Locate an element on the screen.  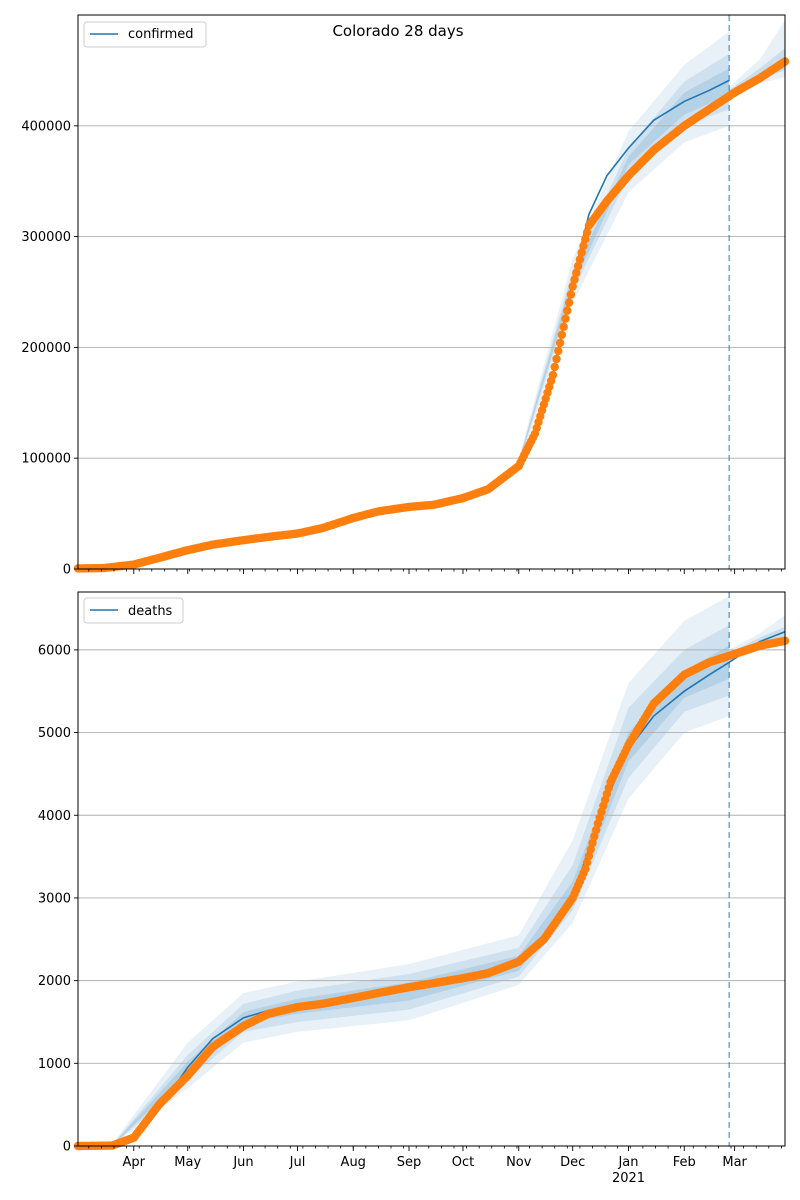
x-tick-label: Dec is located at coordinates (572, 1162).